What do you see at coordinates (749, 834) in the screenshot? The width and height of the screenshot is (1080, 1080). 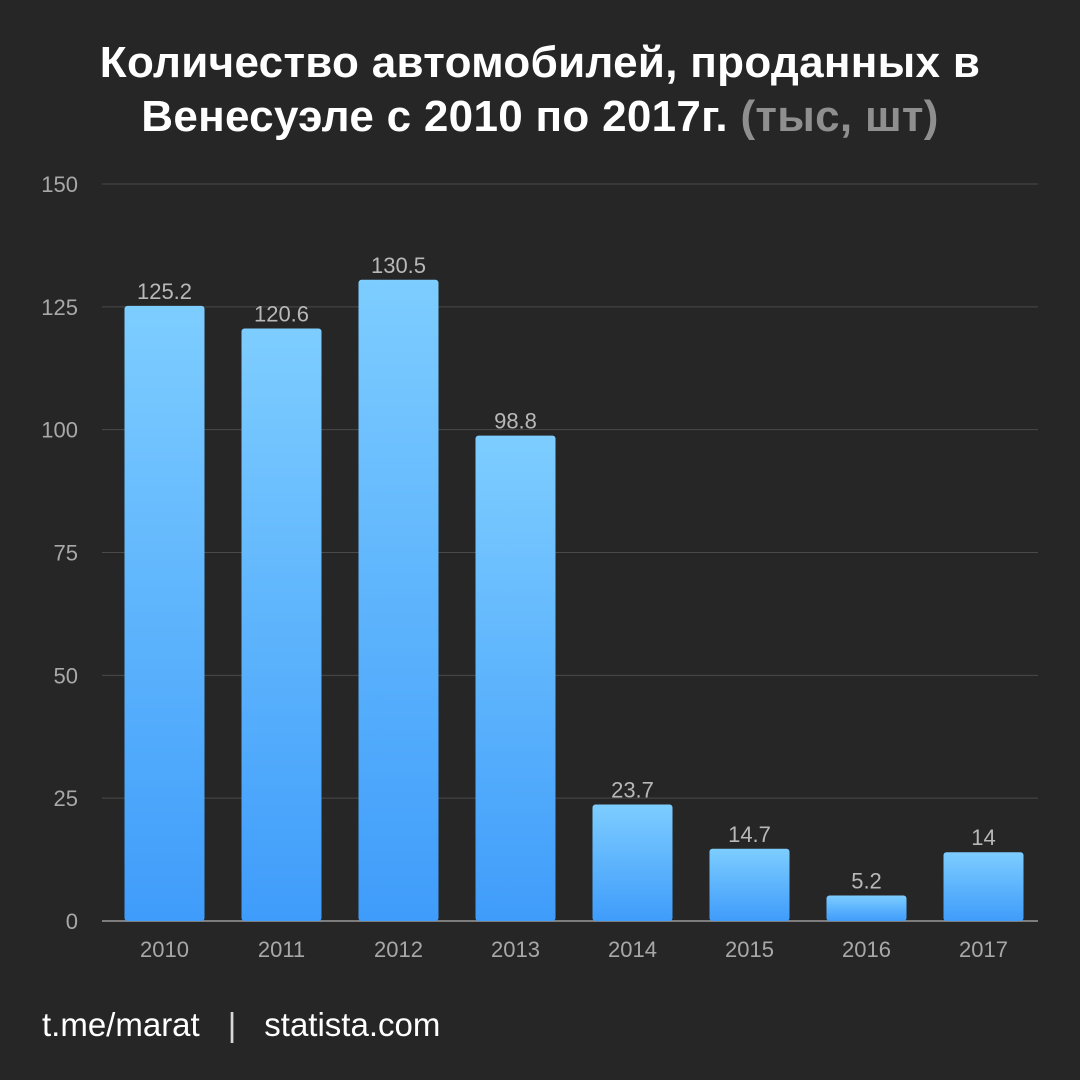 I see `value-label-2015: 14.7` at bounding box center [749, 834].